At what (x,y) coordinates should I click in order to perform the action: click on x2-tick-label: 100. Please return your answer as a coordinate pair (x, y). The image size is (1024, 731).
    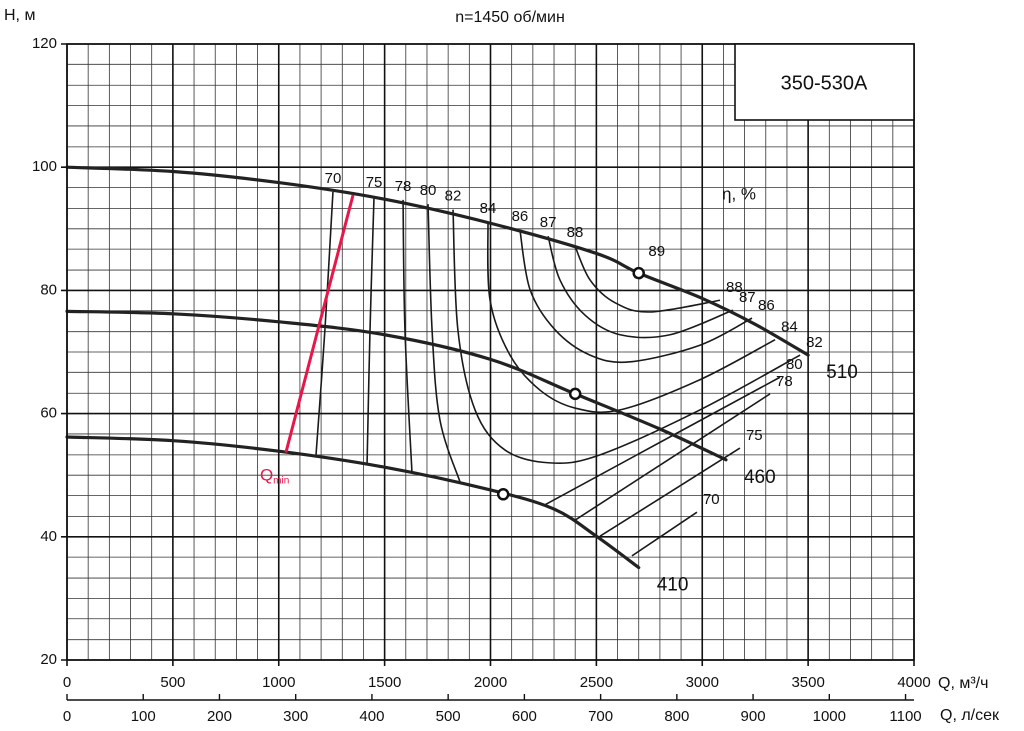
    Looking at the image, I should click on (143, 716).